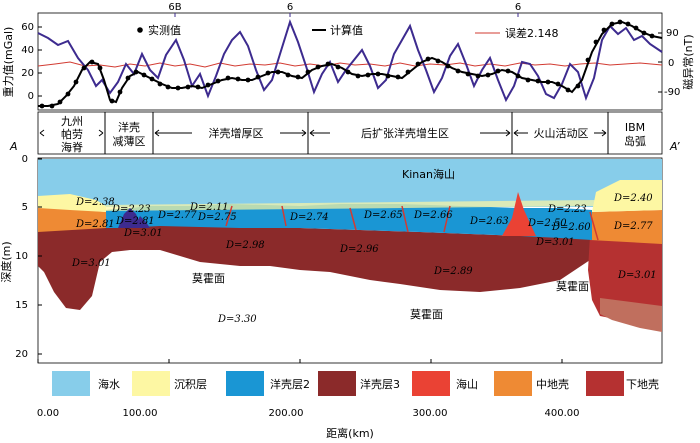 This screenshot has height=443, width=700. I want to click on legend-item-label: 下地壳, so click(642, 384).